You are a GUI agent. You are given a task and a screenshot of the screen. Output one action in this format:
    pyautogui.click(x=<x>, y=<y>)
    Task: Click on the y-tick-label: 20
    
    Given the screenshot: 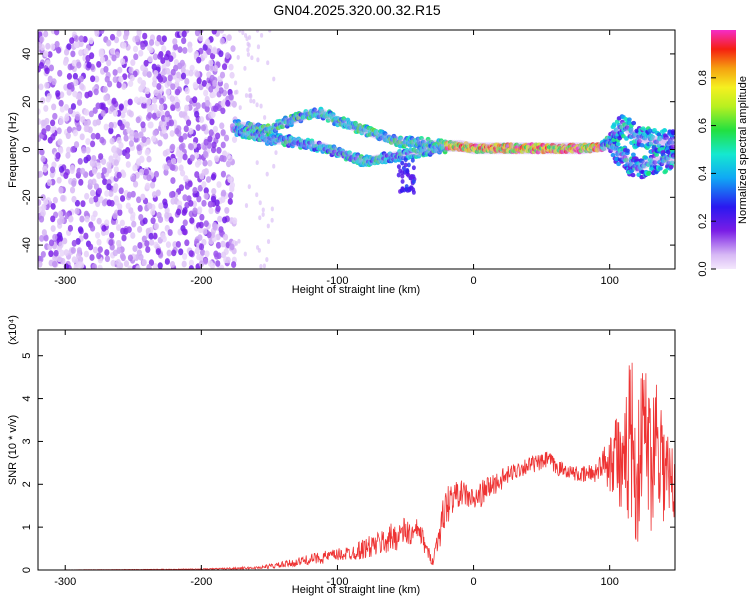 What is the action you would take?
    pyautogui.click(x=27, y=102)
    